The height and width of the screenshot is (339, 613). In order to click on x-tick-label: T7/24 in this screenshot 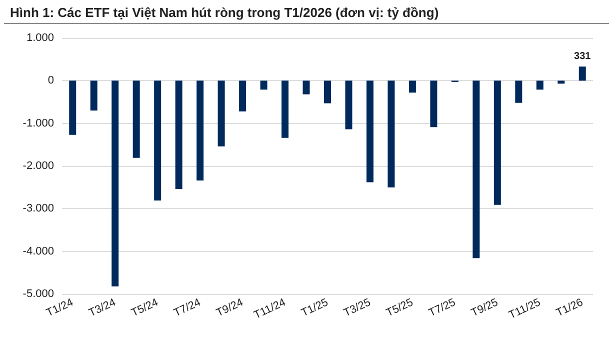, I will do `click(187, 308)`.